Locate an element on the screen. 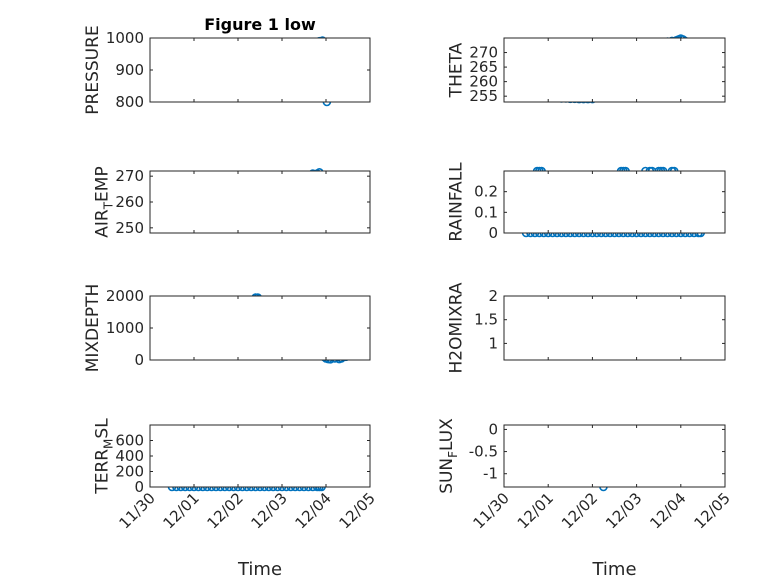  y-tick-label: -1 is located at coordinates (490, 474).